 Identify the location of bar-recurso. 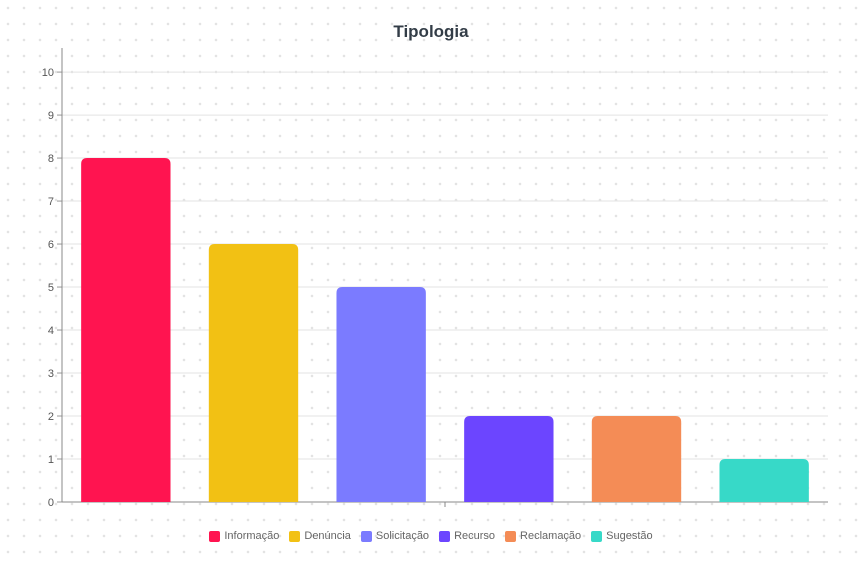
(509, 459).